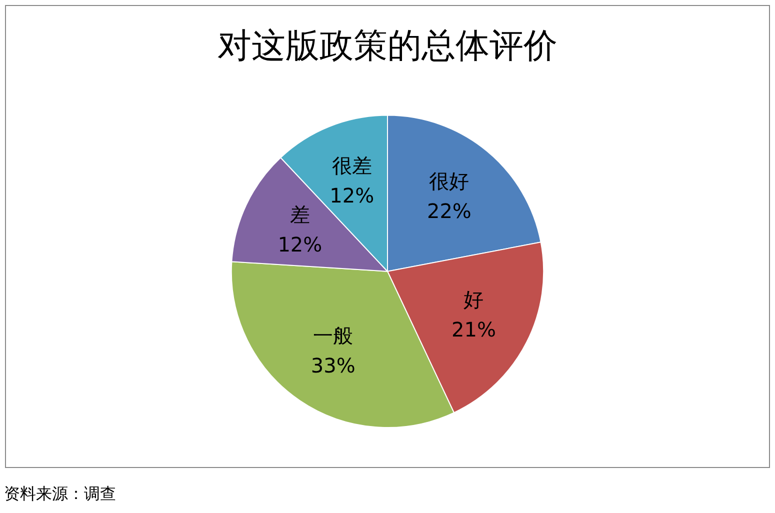 This screenshot has width=775, height=513. What do you see at coordinates (449, 211) in the screenshot?
I see `data-label: 22%` at bounding box center [449, 211].